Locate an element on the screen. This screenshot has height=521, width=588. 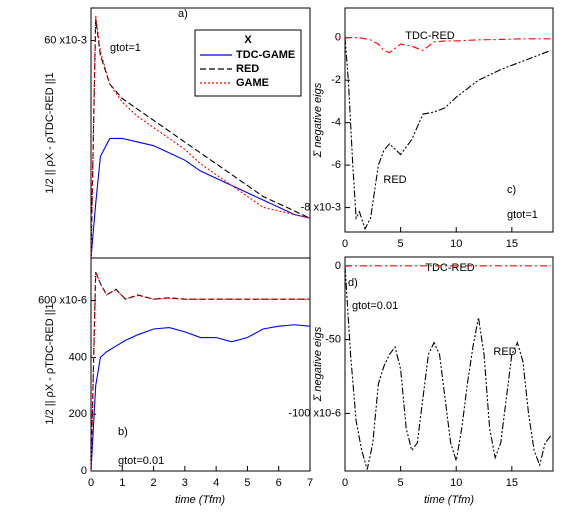
annotation: a) is located at coordinates (183, 14).